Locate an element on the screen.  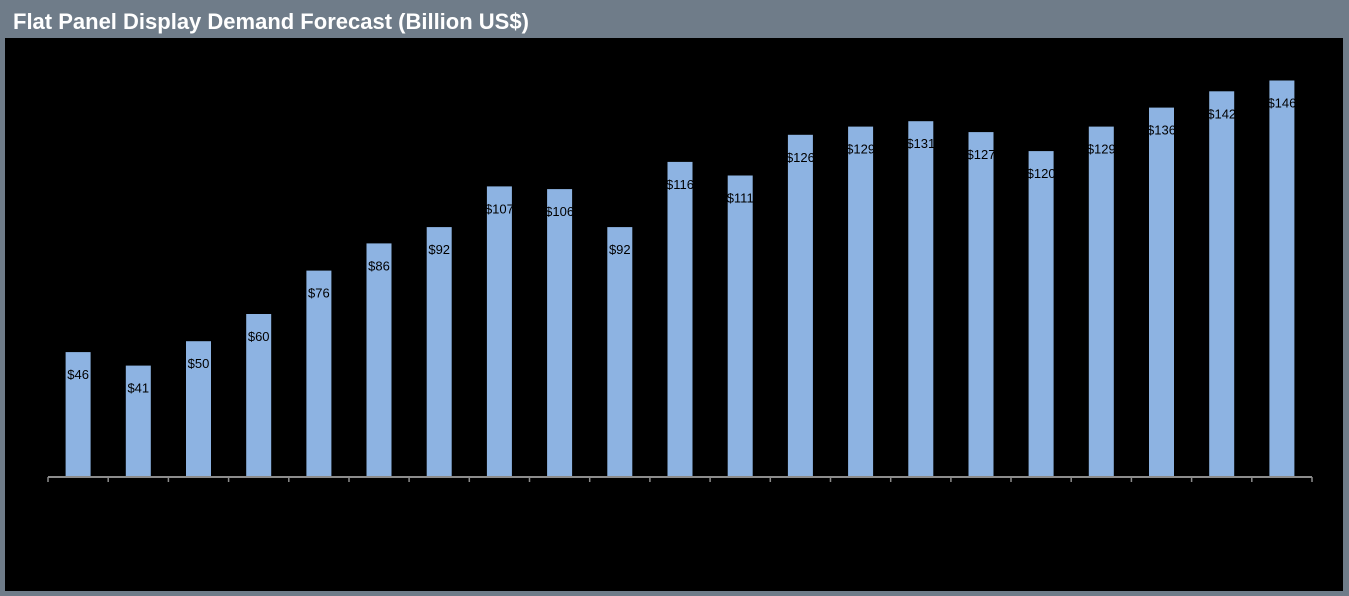
data-label-2: $41 is located at coordinates (138, 388).